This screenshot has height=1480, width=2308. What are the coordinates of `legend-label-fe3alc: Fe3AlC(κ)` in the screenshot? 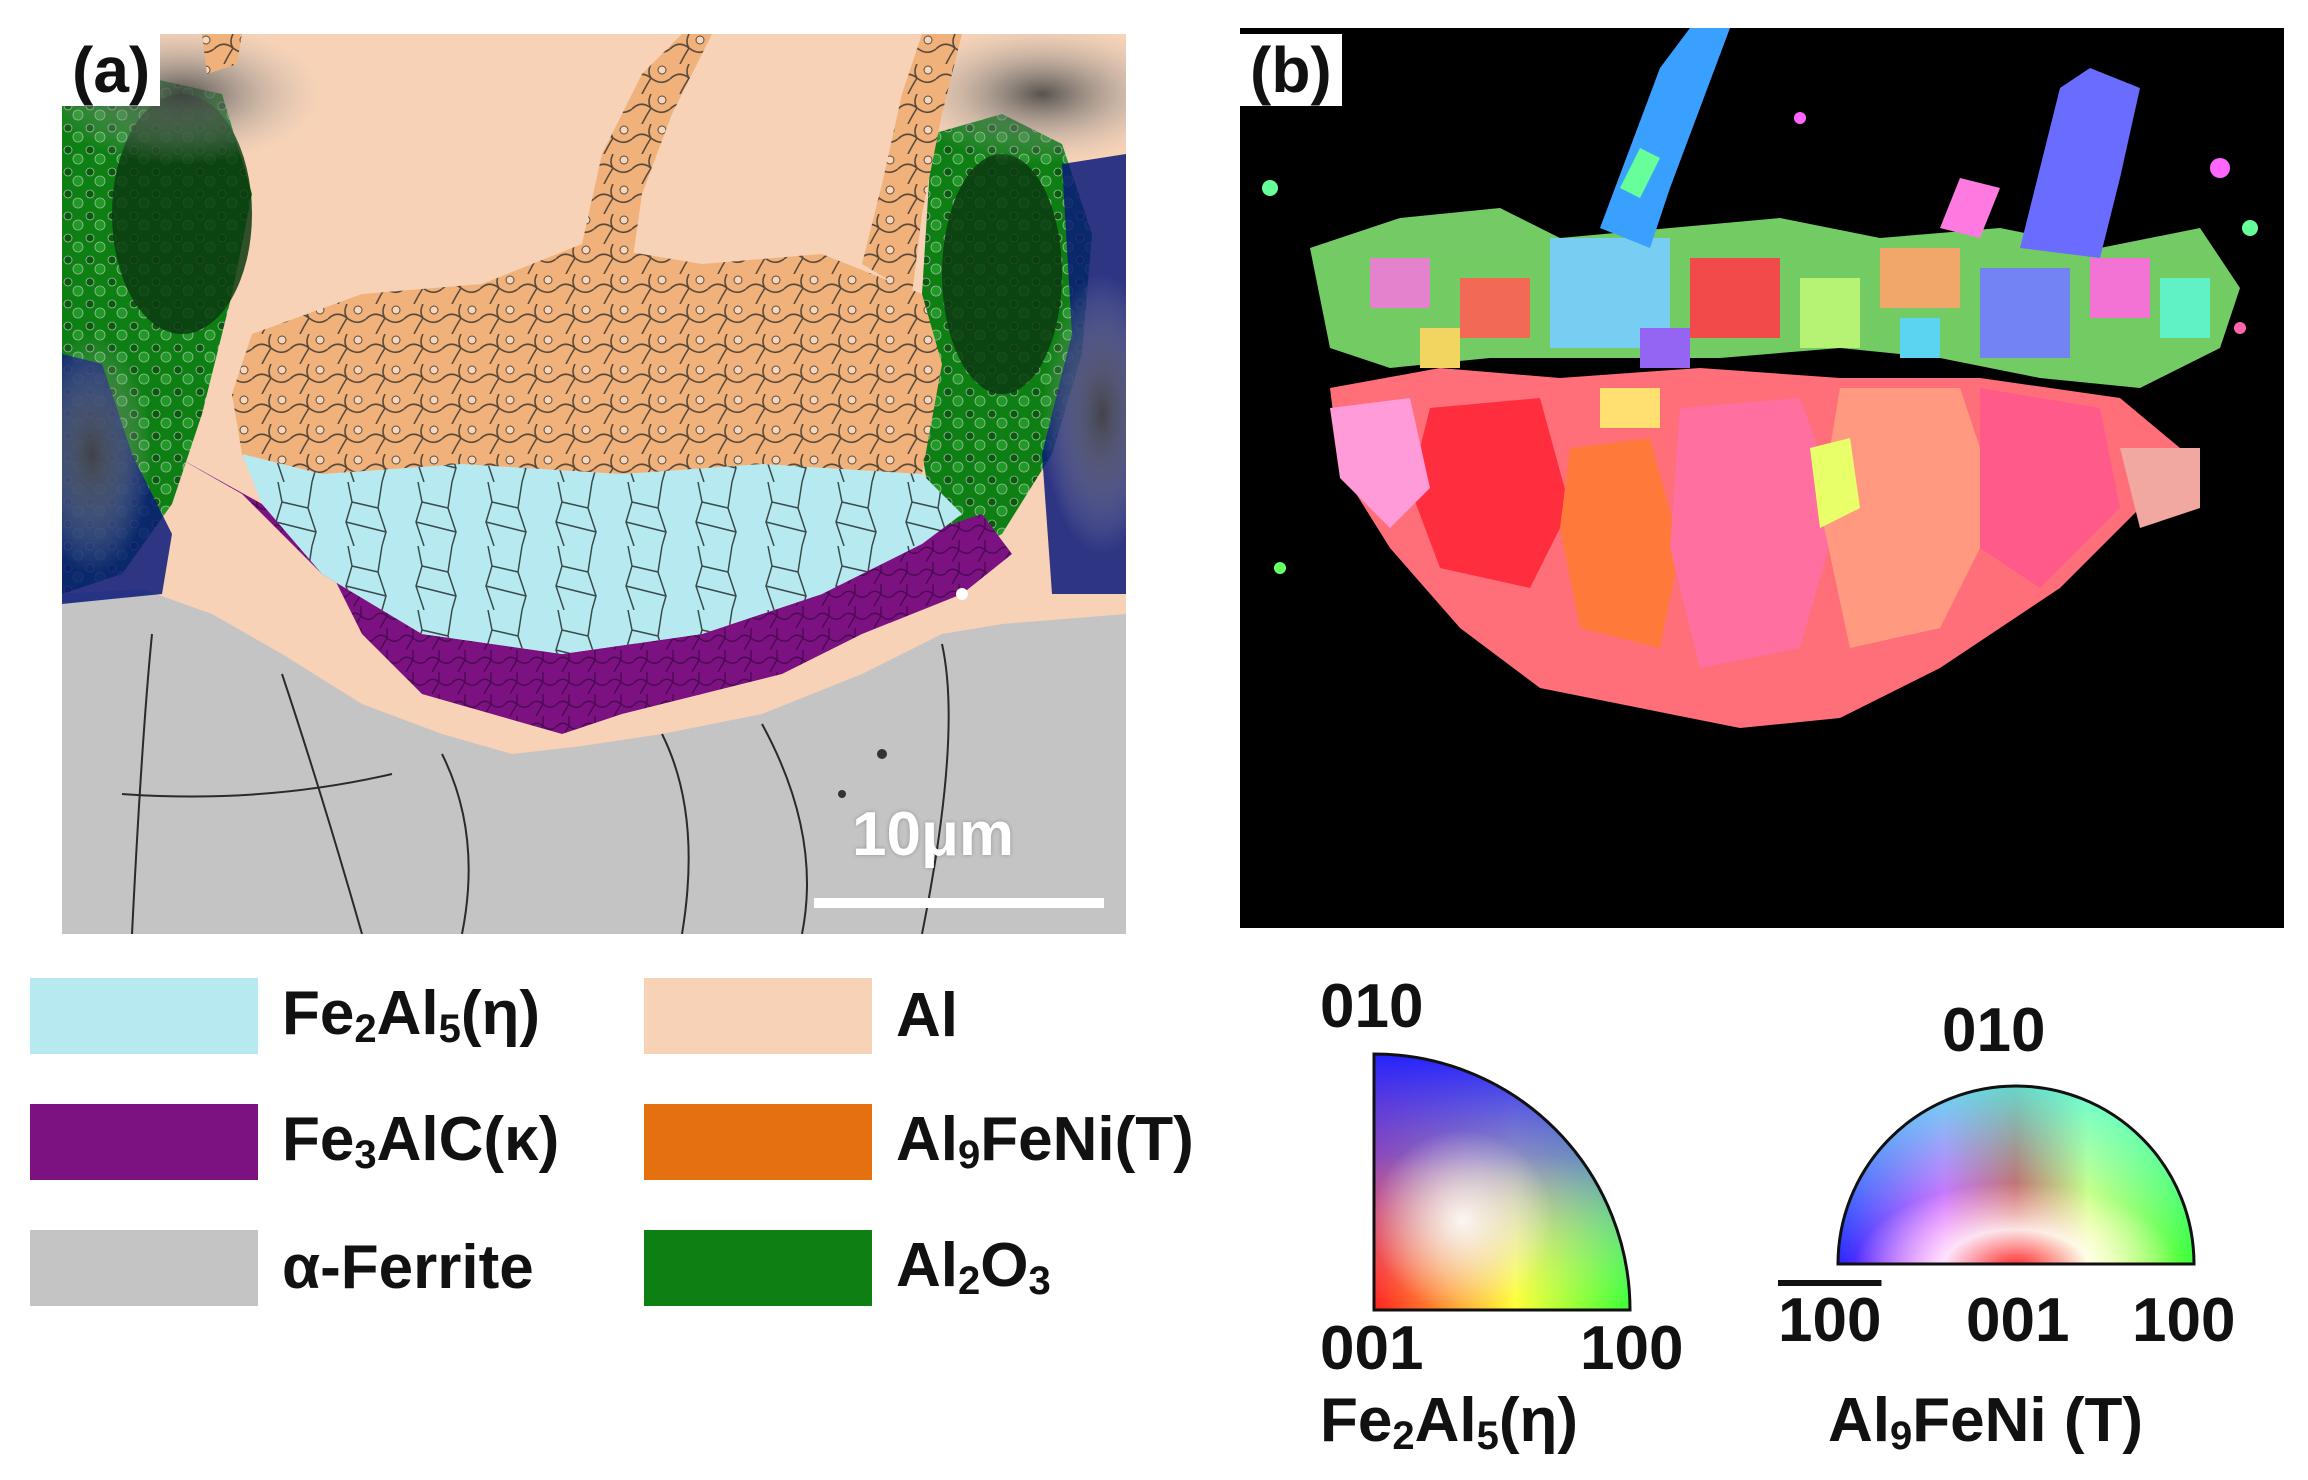 It's located at (421, 1141).